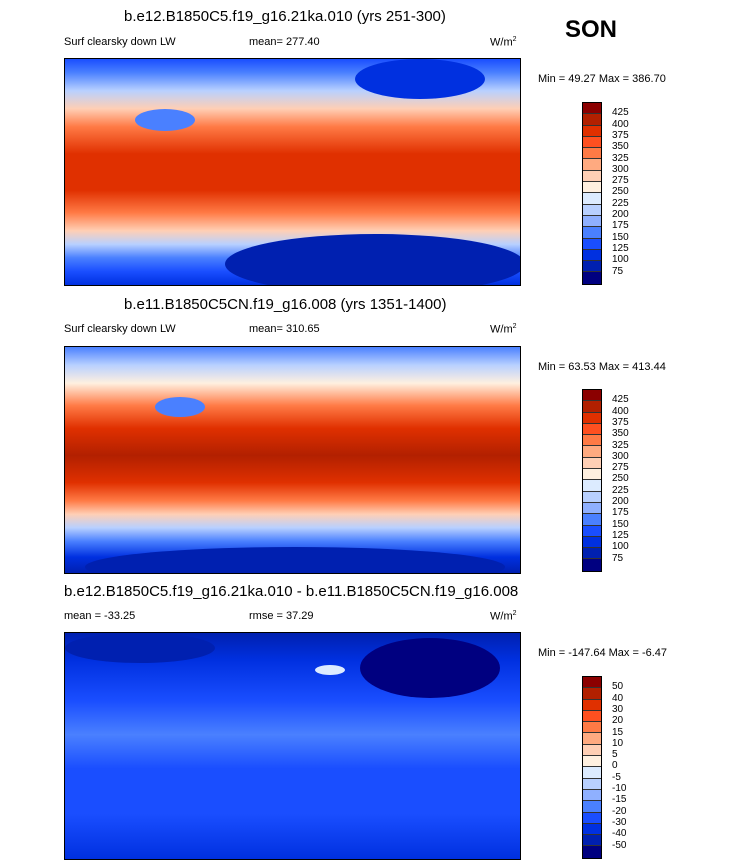 This screenshot has width=733, height=866. Describe the element at coordinates (618, 732) in the screenshot. I see `colorbar-label: 15` at that location.